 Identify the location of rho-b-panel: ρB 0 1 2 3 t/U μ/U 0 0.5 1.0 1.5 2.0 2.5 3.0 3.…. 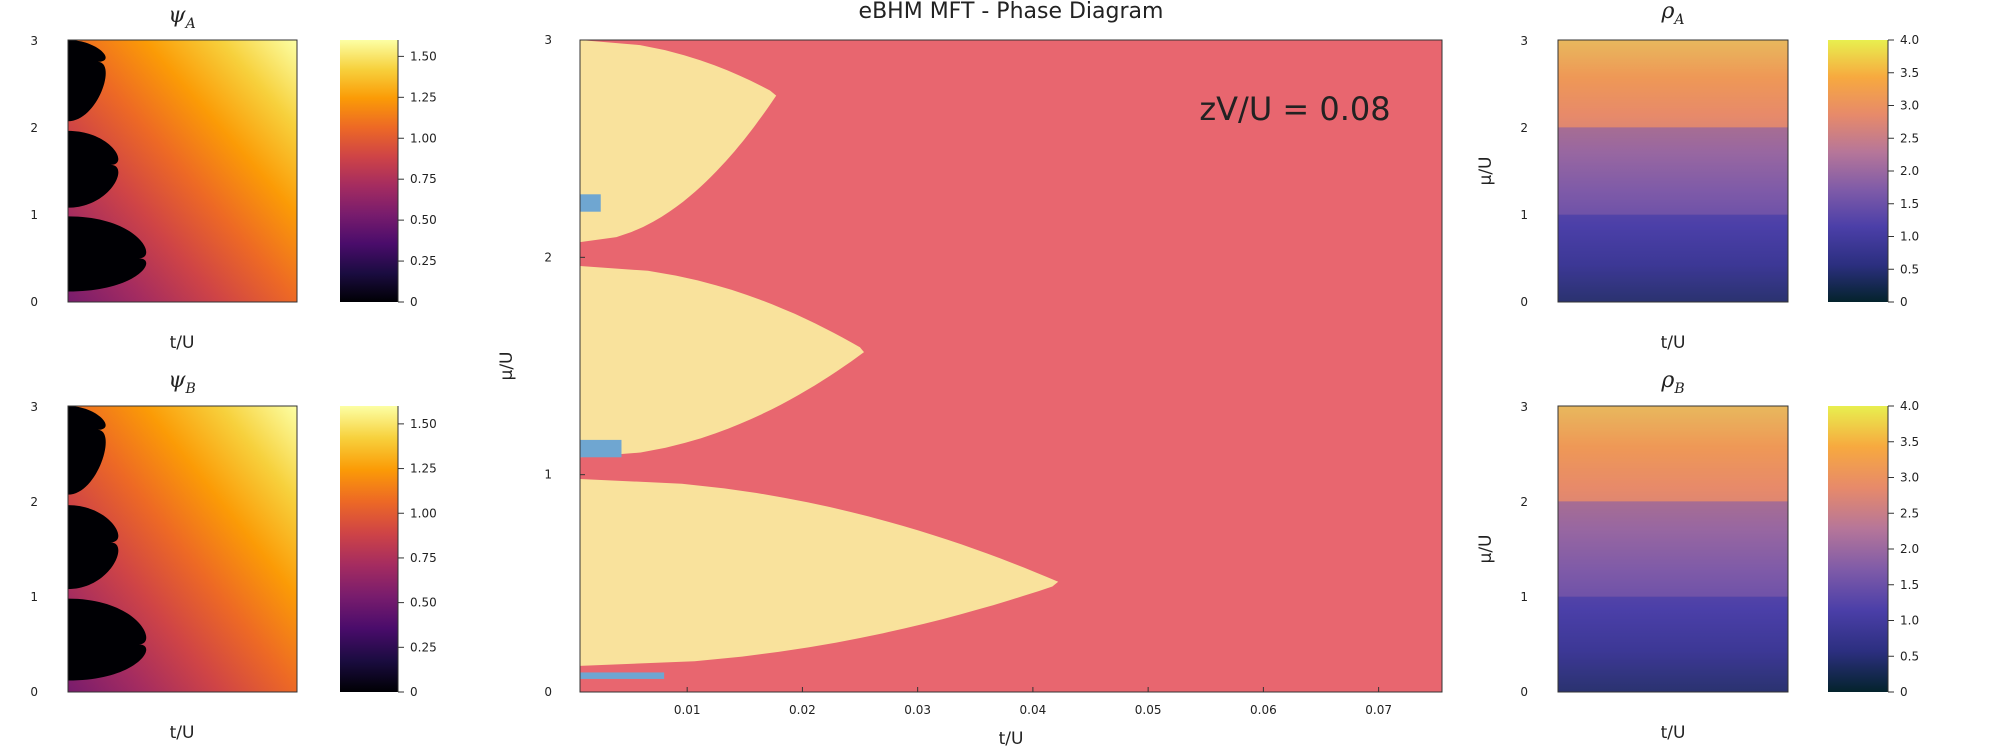
(1697, 555).